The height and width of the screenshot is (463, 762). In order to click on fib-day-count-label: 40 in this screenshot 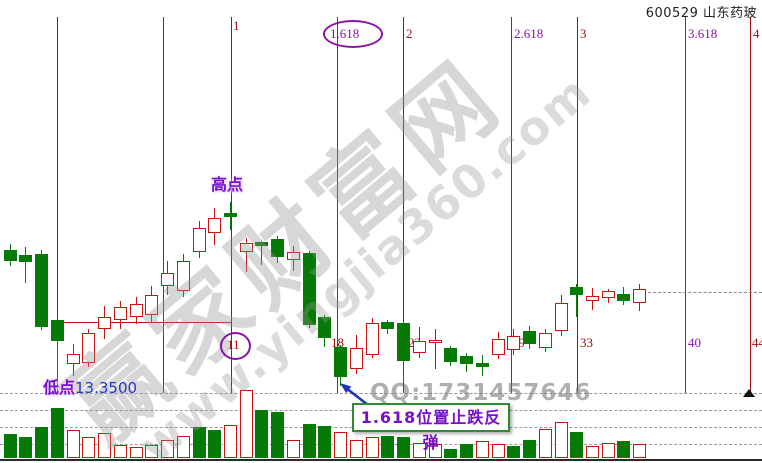, I will do `click(694, 342)`.